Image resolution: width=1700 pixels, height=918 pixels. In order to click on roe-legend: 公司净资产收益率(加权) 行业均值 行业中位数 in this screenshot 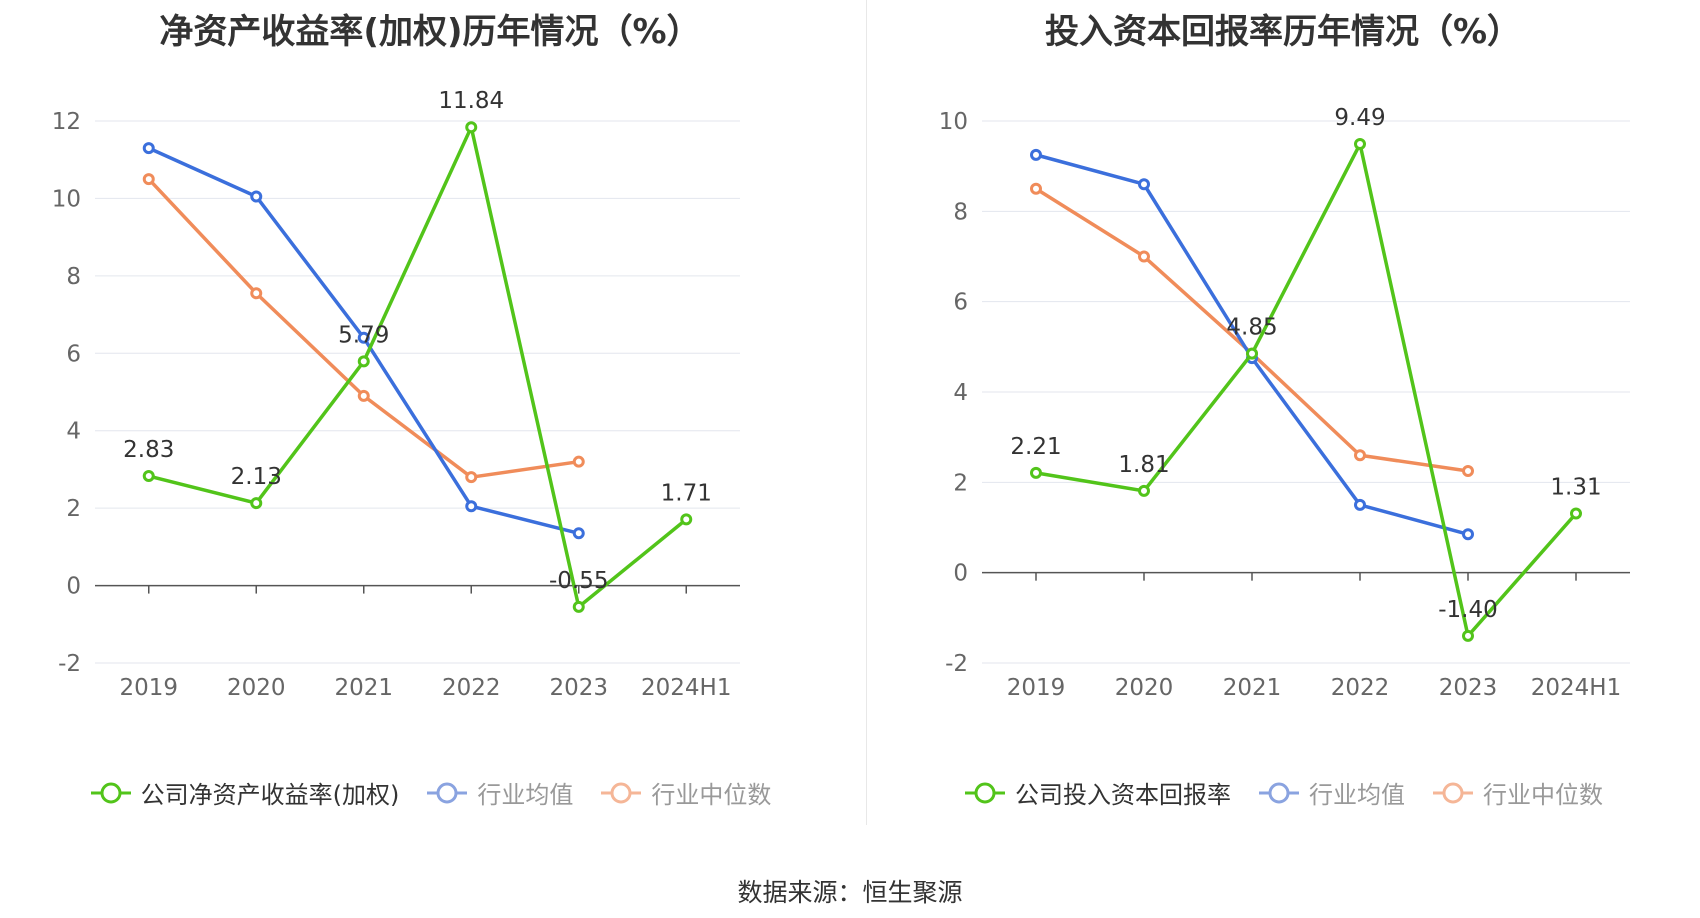, I will do `click(430, 792)`.